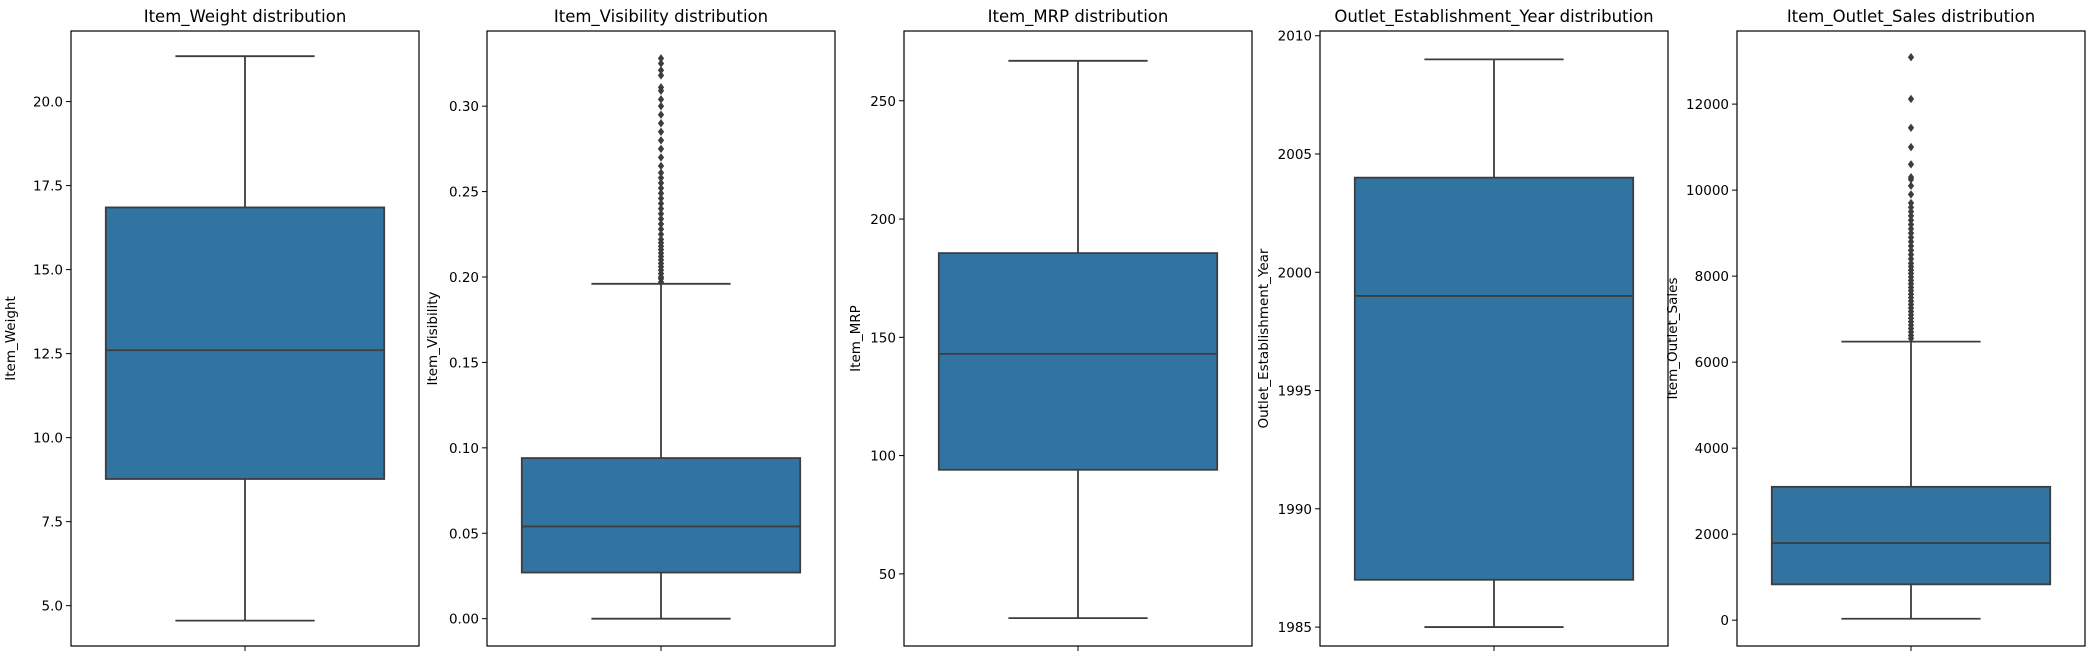  Describe the element at coordinates (883, 102) in the screenshot. I see `y-tick-label: 250` at that location.